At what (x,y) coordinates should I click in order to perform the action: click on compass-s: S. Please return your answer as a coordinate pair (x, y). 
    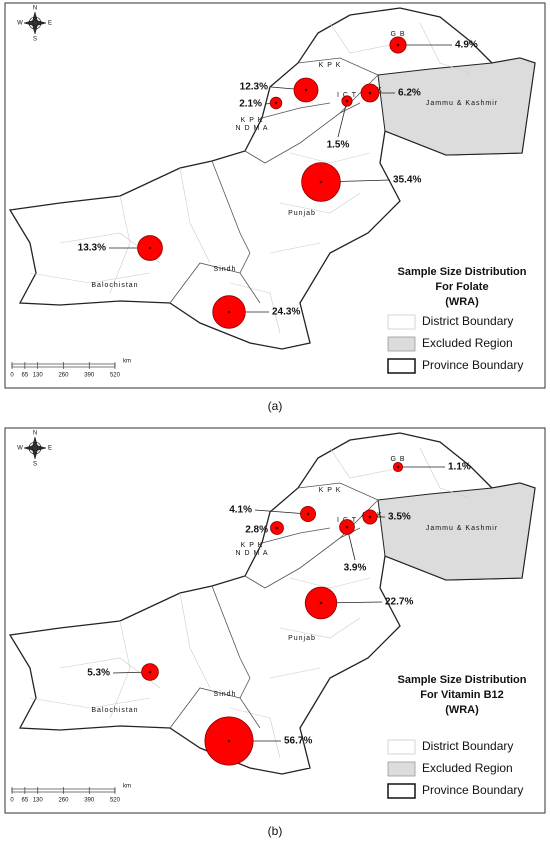
    Looking at the image, I should click on (35, 40).